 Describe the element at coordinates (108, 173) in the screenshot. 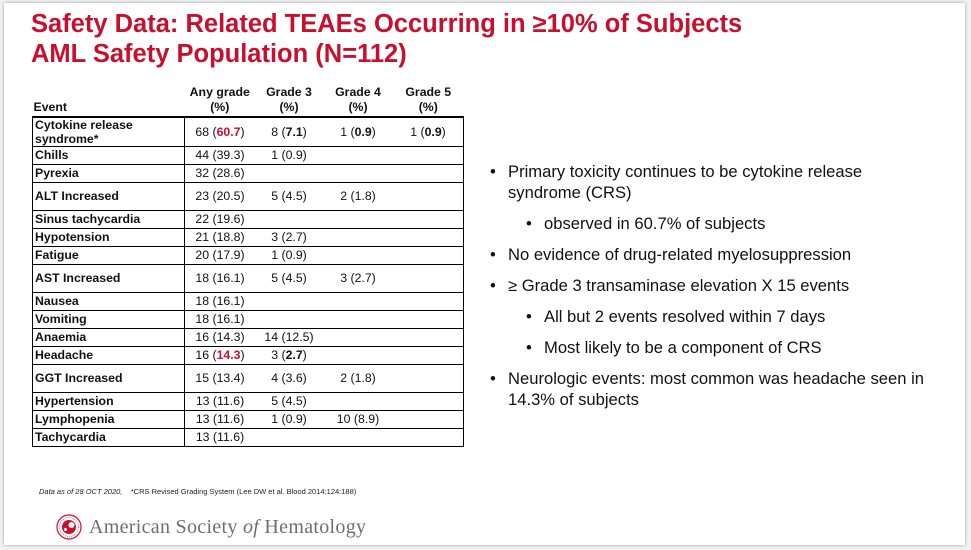

I see `cell-event: Pyrexia` at that location.